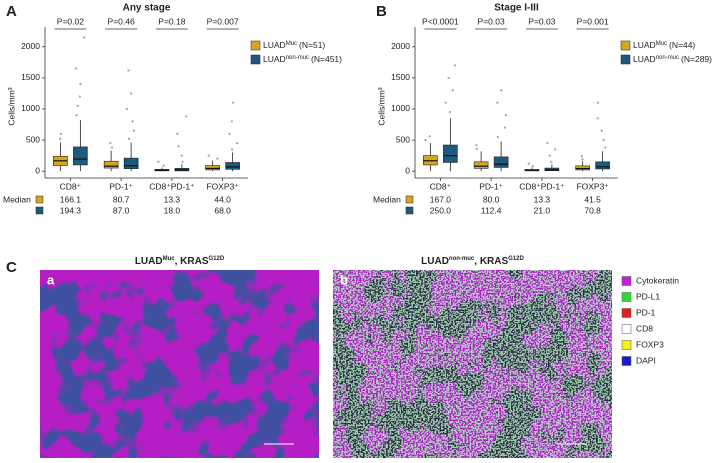 The height and width of the screenshot is (463, 713). Describe the element at coordinates (491, 210) in the screenshot. I see `median-value: 112.4` at that location.